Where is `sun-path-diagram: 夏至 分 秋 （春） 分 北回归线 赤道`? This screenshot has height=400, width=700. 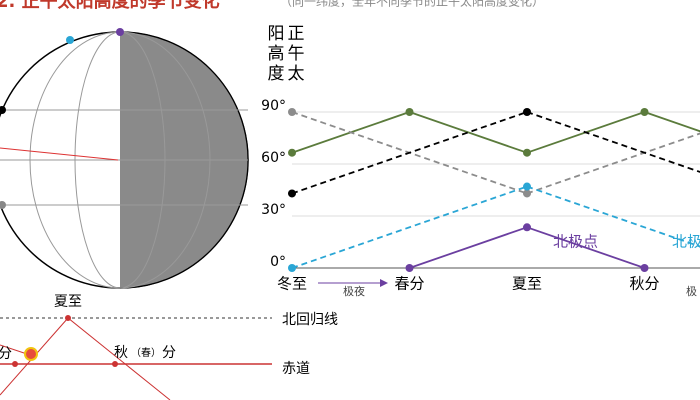
sun-path-diagram: 夏至 分 秋 （春） 分 北回归线 赤道 is located at coordinates (169, 347).